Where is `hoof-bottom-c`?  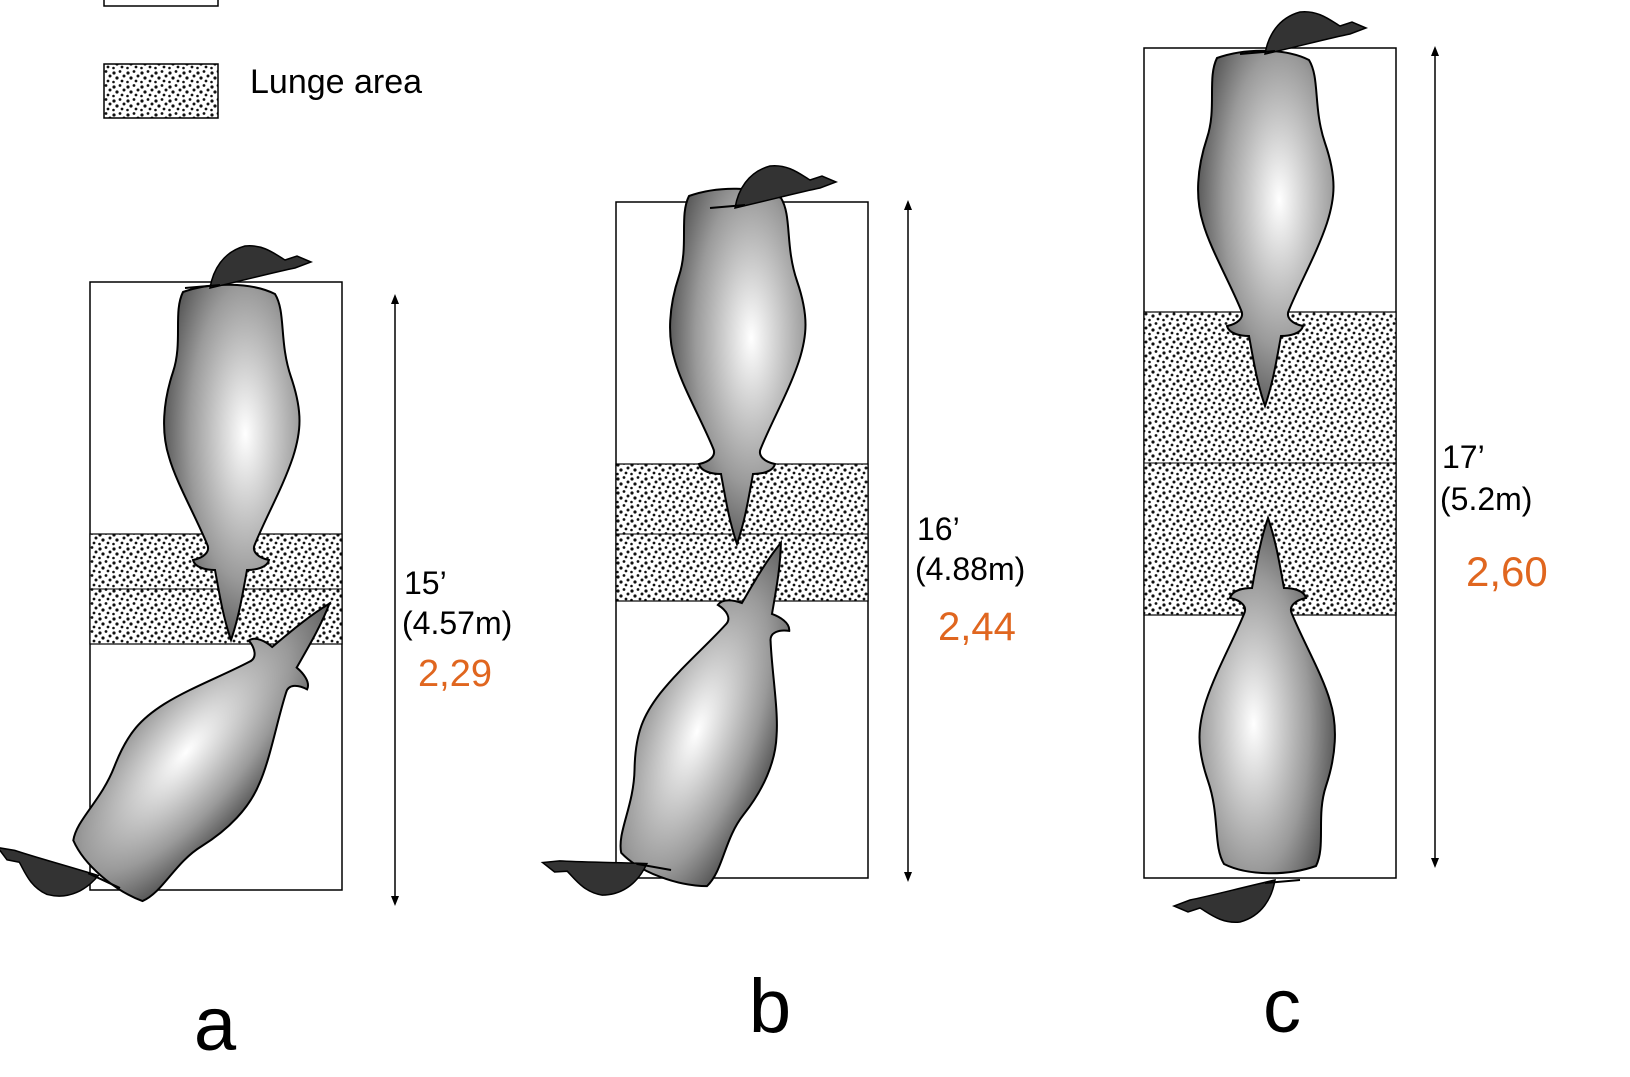
hoof-bottom-c is located at coordinates (1237, 901).